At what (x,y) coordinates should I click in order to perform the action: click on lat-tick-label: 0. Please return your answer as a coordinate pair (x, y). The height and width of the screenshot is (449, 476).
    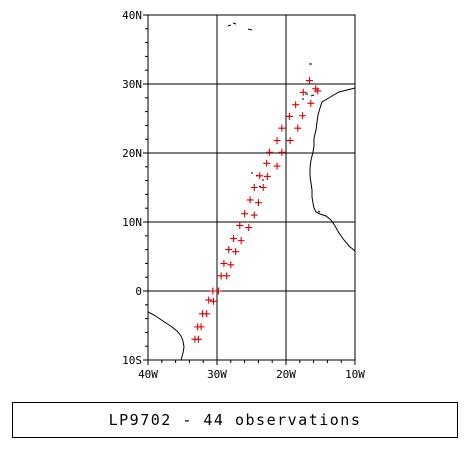
    Looking at the image, I should click on (138, 291).